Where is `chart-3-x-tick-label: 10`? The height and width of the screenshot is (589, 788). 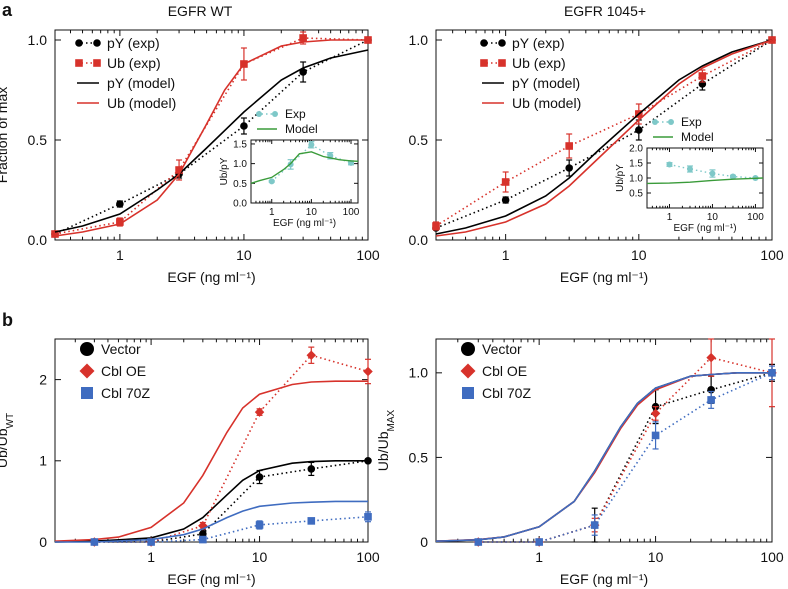
chart-3-x-tick-label: 10 is located at coordinates (260, 557).